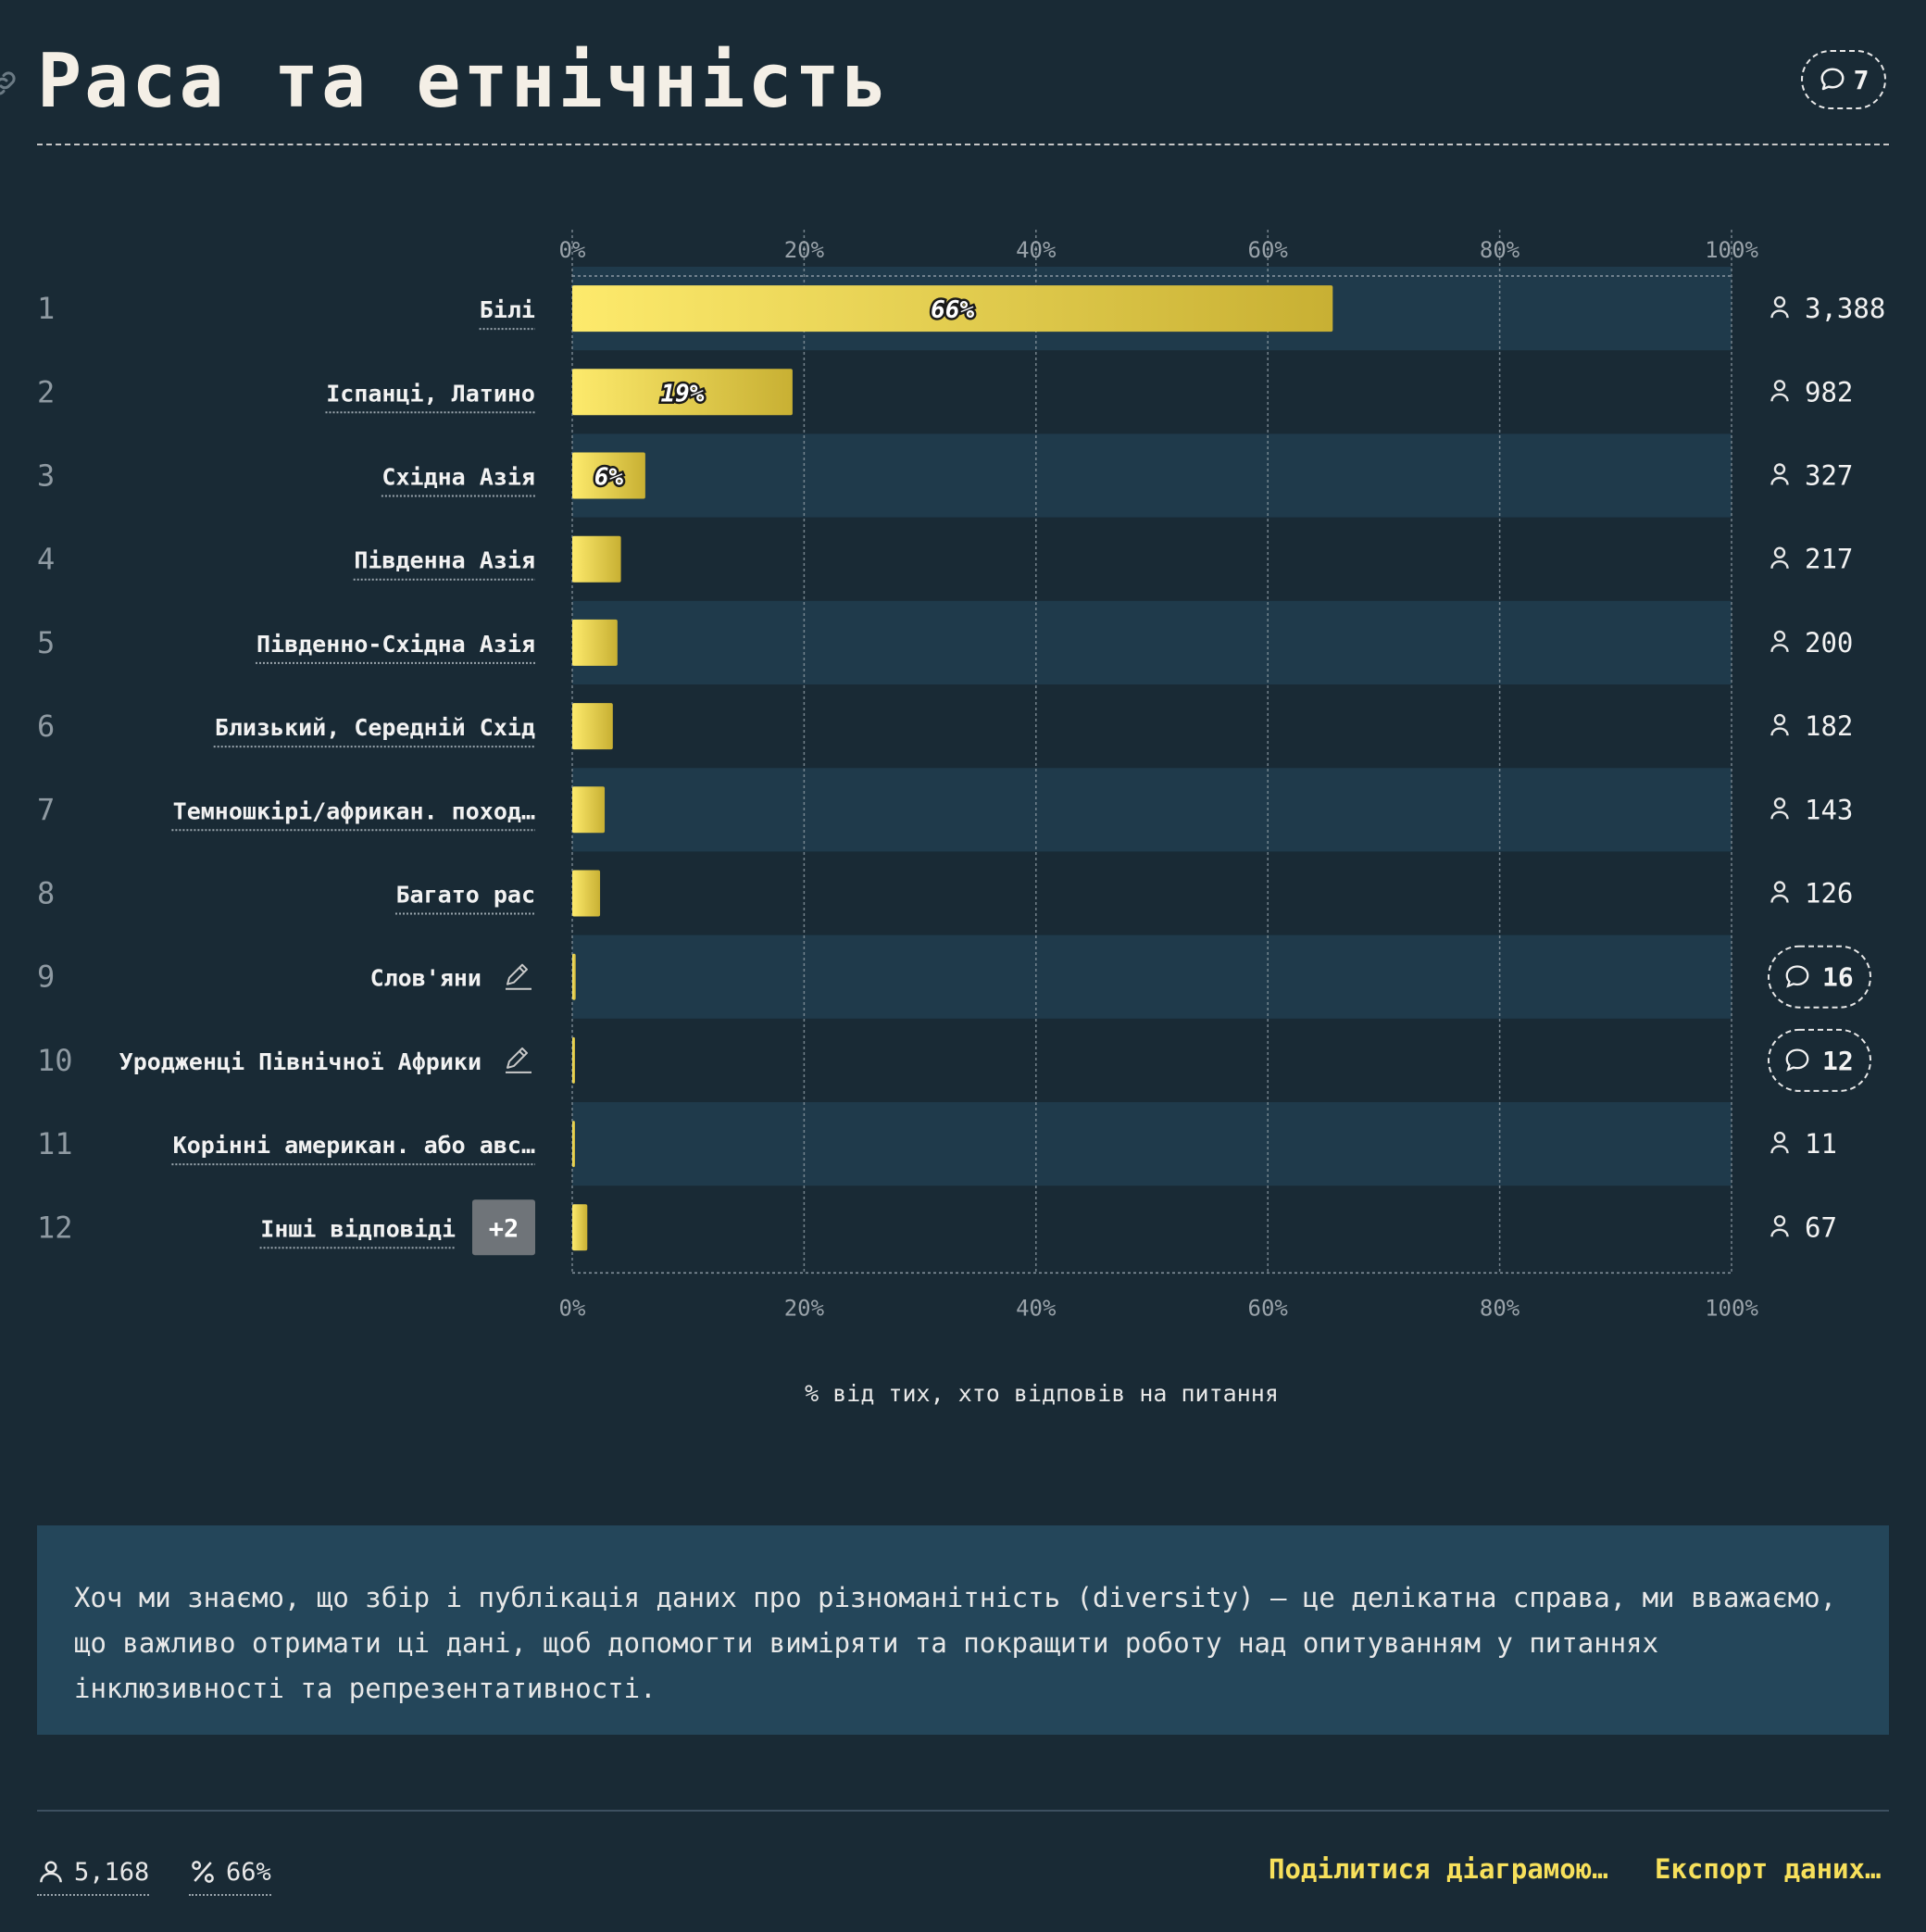 The image size is (1926, 1932). Describe the element at coordinates (1829, 559) in the screenshot. I see `respondent-count: 217` at that location.